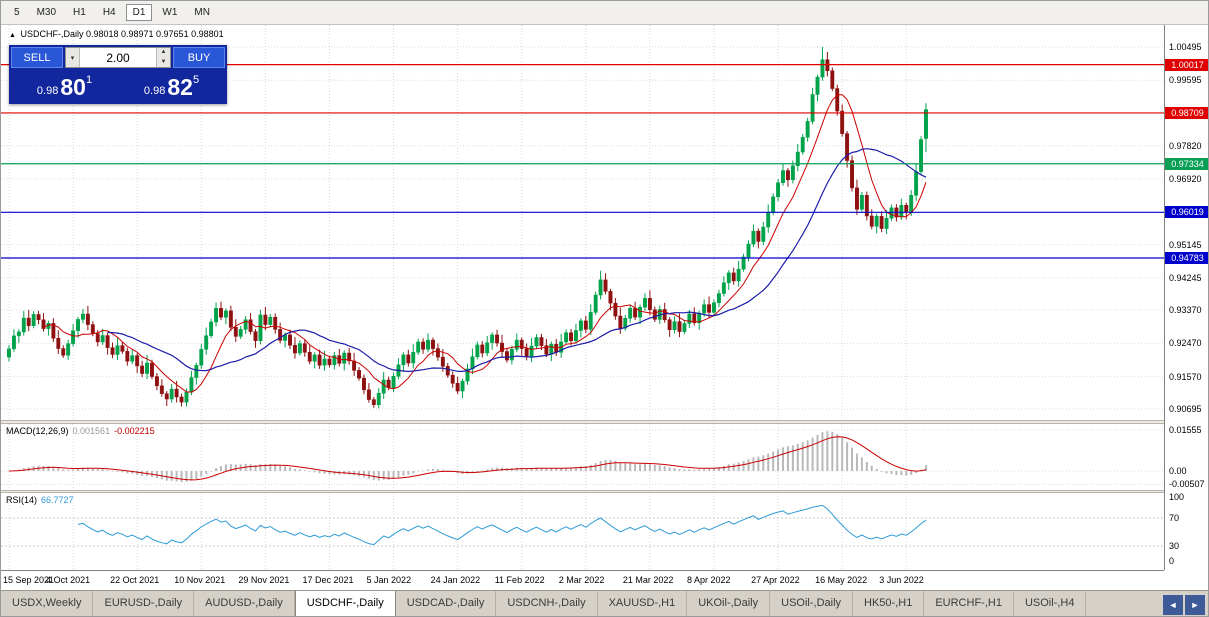 The image size is (1209, 617). I want to click on chart-tab-usoil-daily: USOil-,Daily, so click(812, 603).